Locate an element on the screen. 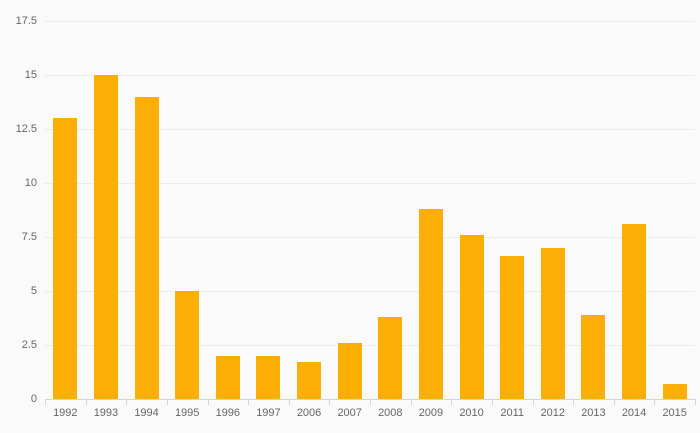 The height and width of the screenshot is (433, 700). bar-1993 is located at coordinates (105, 237).